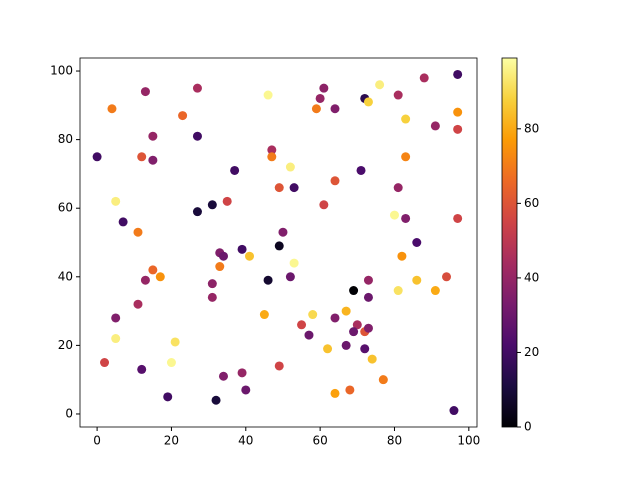 This screenshot has width=640, height=484. What do you see at coordinates (531, 203) in the screenshot?
I see `colorbar-tick-label: 60` at bounding box center [531, 203].